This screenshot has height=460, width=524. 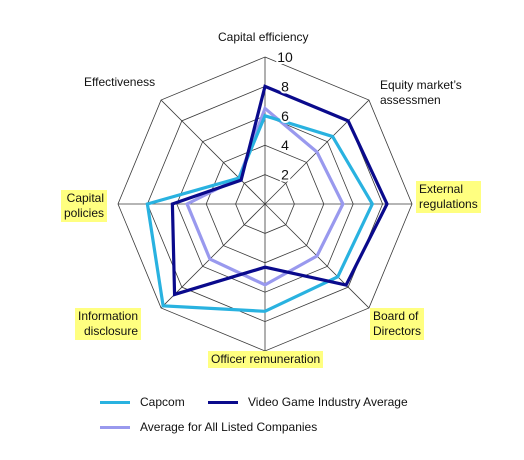 I want to click on spoke-effectiveness, so click(x=213, y=152).